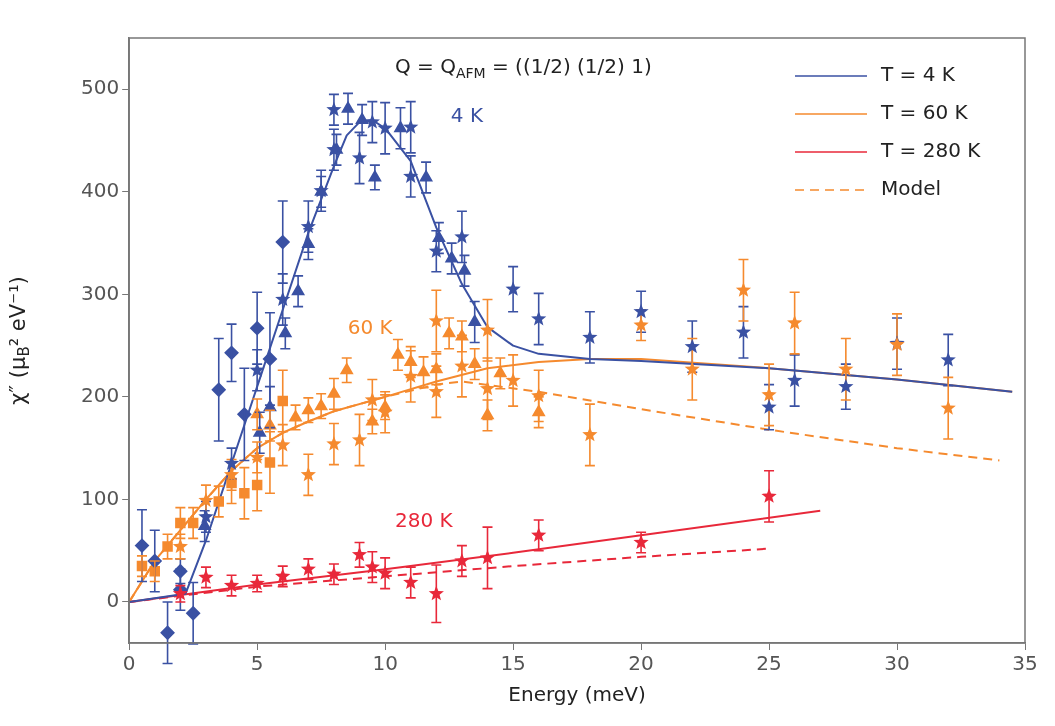  Describe the element at coordinates (19, 340) in the screenshot. I see `y-axis-title: χ″ (μB² eV⁻¹)` at that location.